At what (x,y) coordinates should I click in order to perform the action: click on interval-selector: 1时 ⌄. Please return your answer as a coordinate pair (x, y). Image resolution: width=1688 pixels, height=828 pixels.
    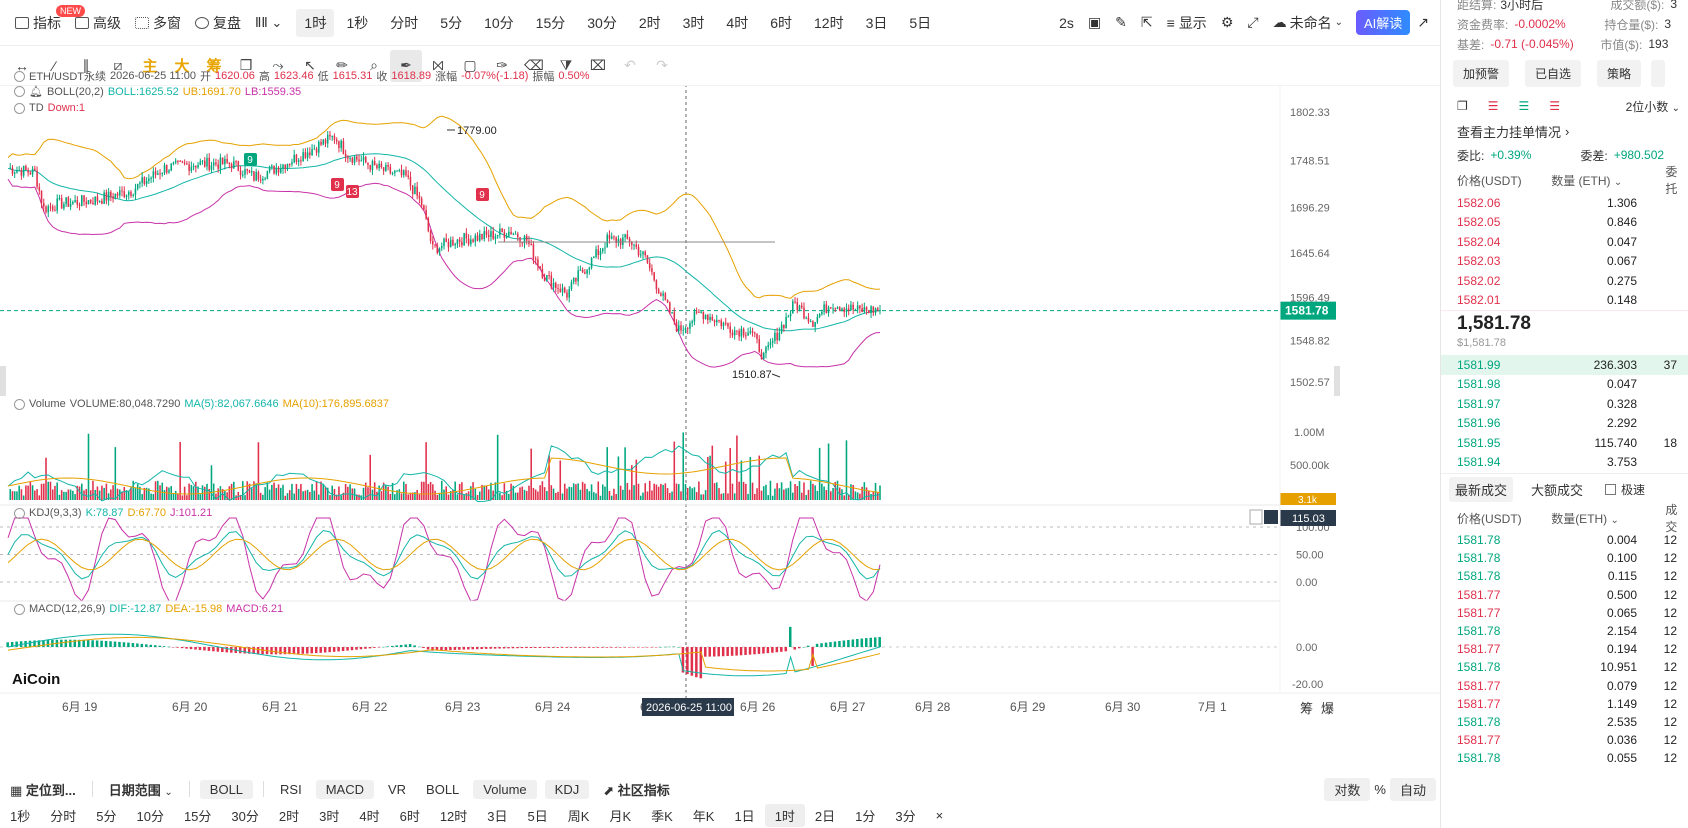
    Looking at the image, I should click on (312, 22).